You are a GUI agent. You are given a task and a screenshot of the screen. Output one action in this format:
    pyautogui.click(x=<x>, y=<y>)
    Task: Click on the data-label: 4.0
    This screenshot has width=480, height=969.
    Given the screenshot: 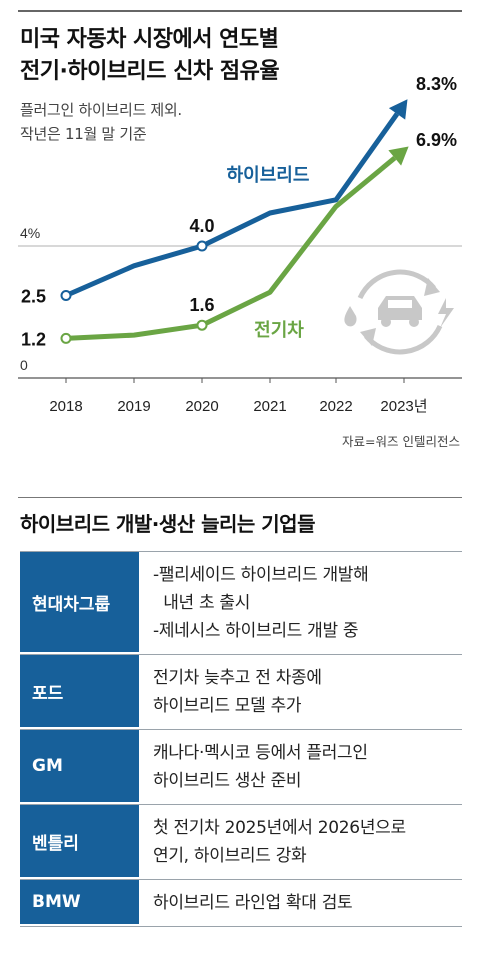 What is the action you would take?
    pyautogui.click(x=201, y=226)
    